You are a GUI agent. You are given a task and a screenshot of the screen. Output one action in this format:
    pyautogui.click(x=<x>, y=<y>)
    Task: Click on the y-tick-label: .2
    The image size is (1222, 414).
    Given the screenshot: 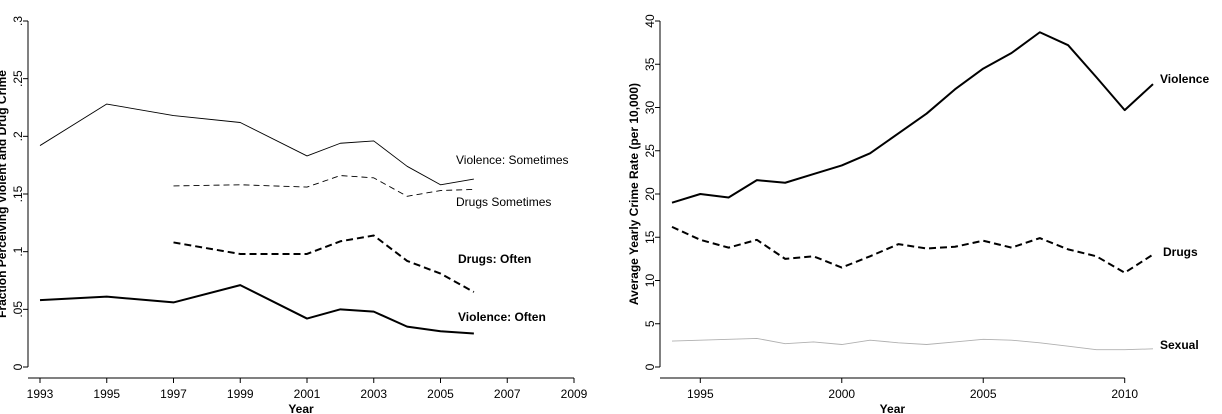 What is the action you would take?
    pyautogui.click(x=18, y=136)
    